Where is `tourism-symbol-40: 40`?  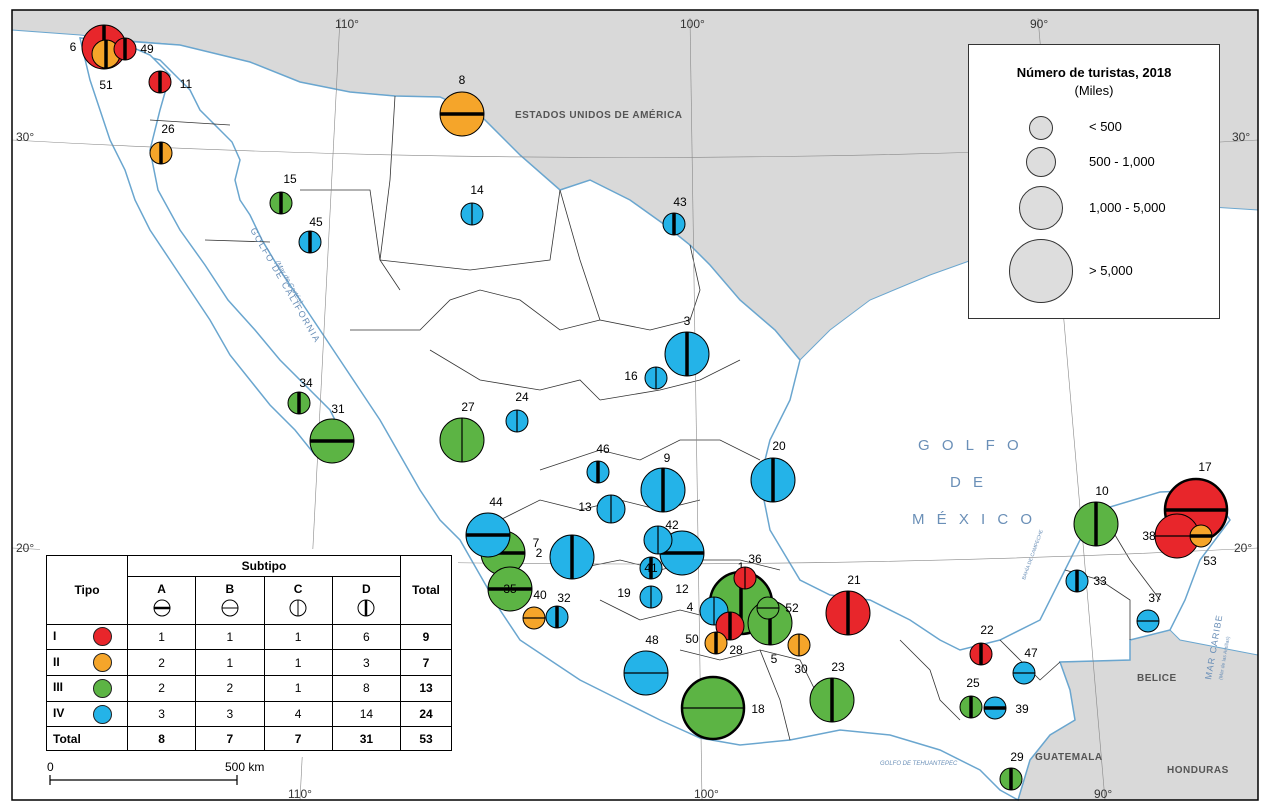 tourism-symbol-40: 40 is located at coordinates (534, 609).